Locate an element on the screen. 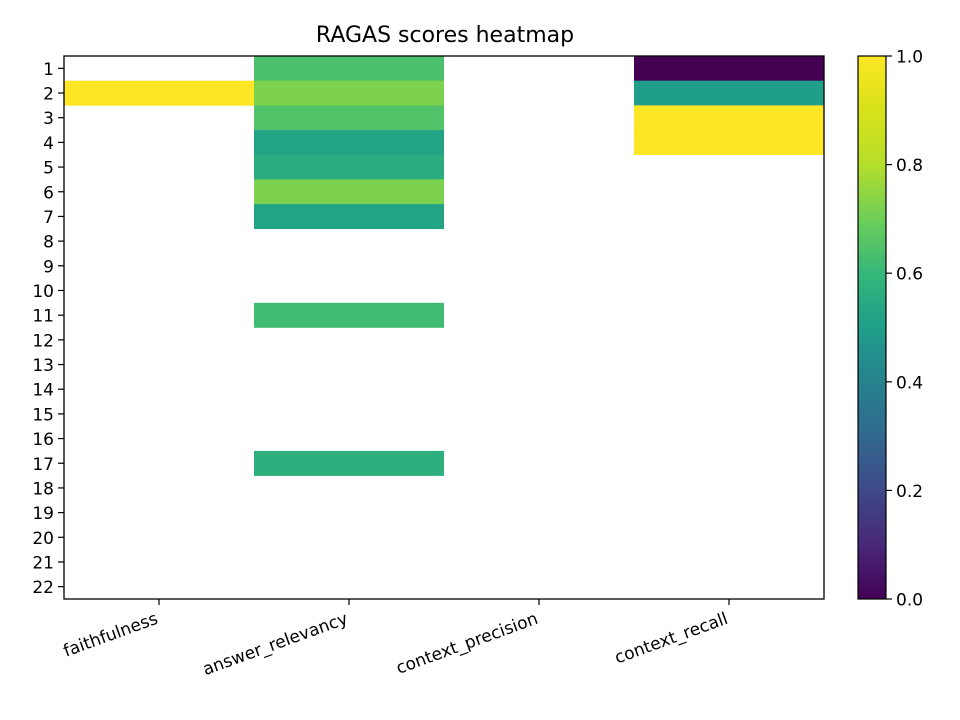 The height and width of the screenshot is (720, 960). y-tick-label: 21 is located at coordinates (43, 563).